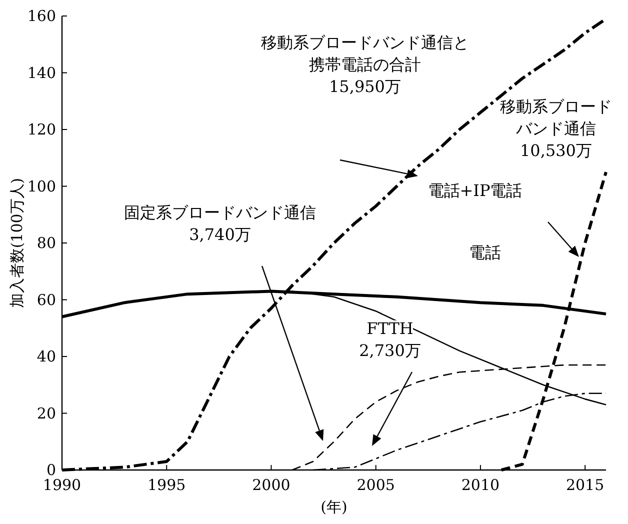 The width and height of the screenshot is (628, 524). I want to click on x-tick-label: 2005, so click(375, 485).